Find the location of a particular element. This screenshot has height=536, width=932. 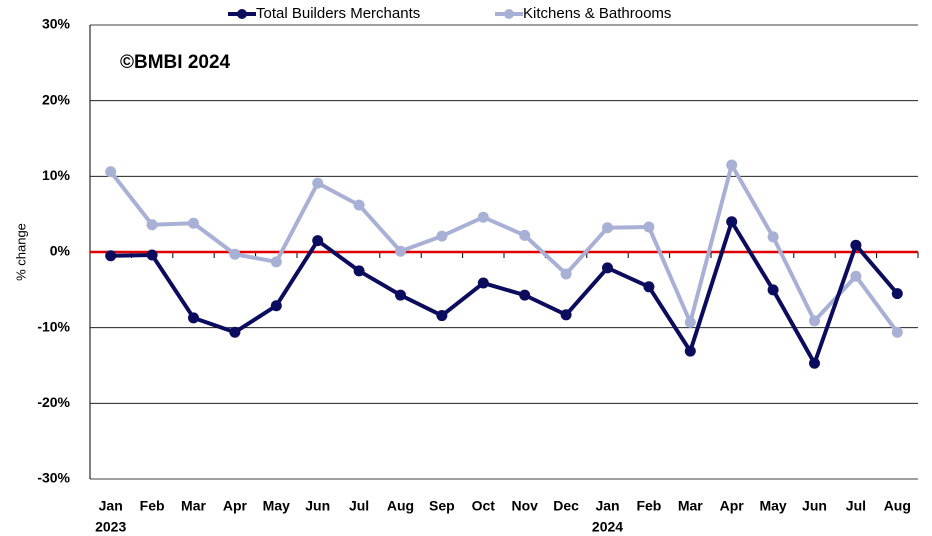

x-group-label: 2024 is located at coordinates (607, 527).